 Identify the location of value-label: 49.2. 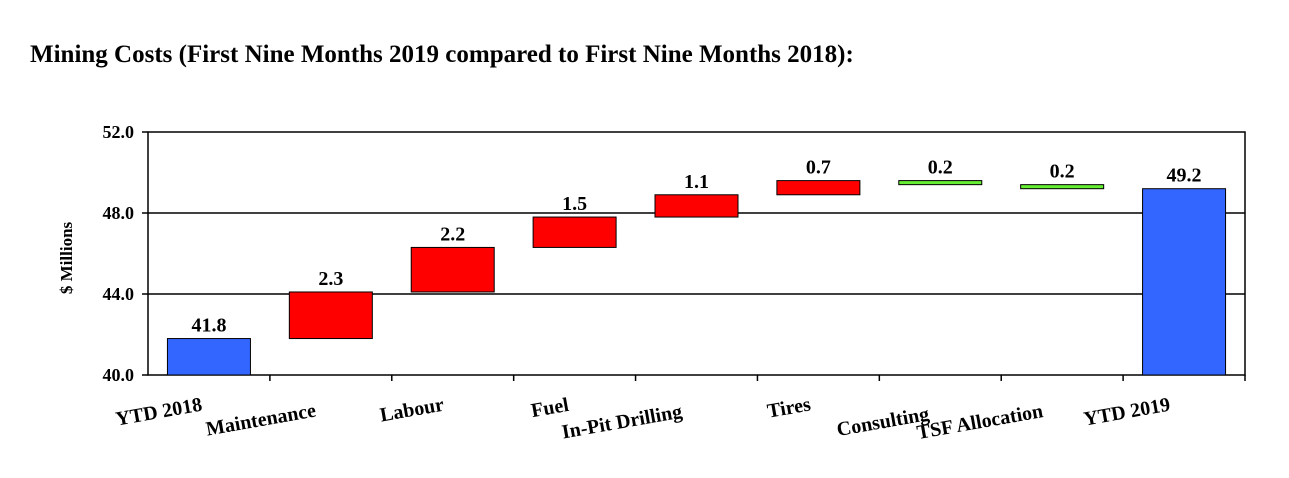
(1184, 176).